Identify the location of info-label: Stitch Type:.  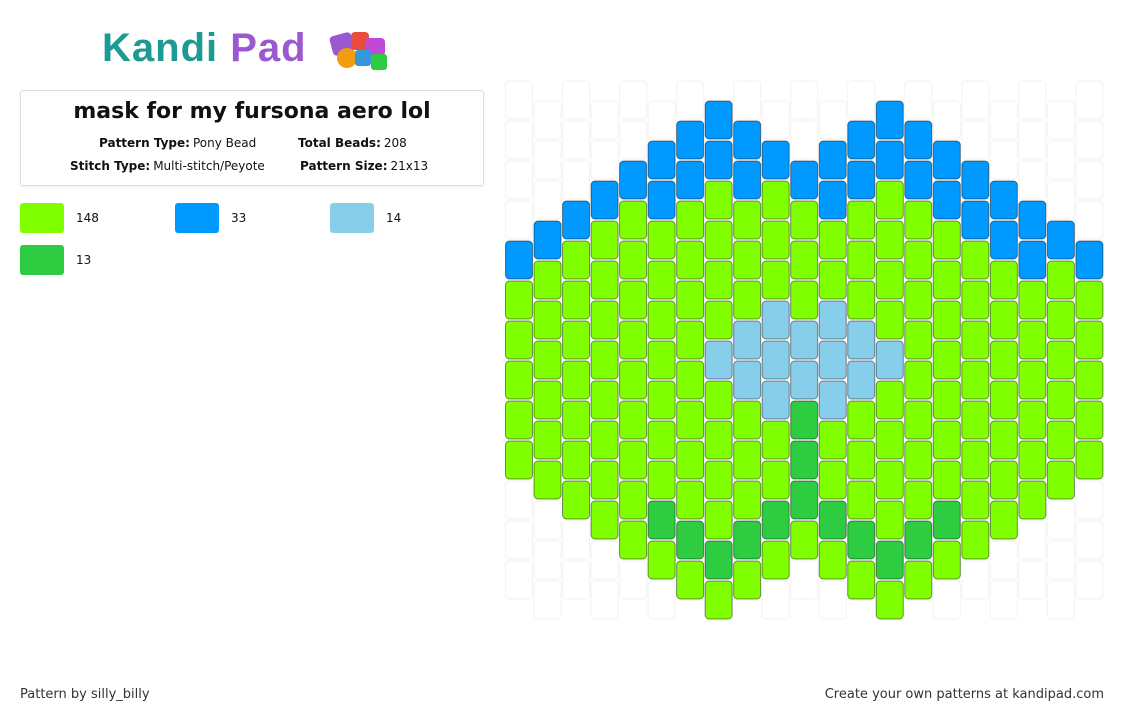
(110, 166).